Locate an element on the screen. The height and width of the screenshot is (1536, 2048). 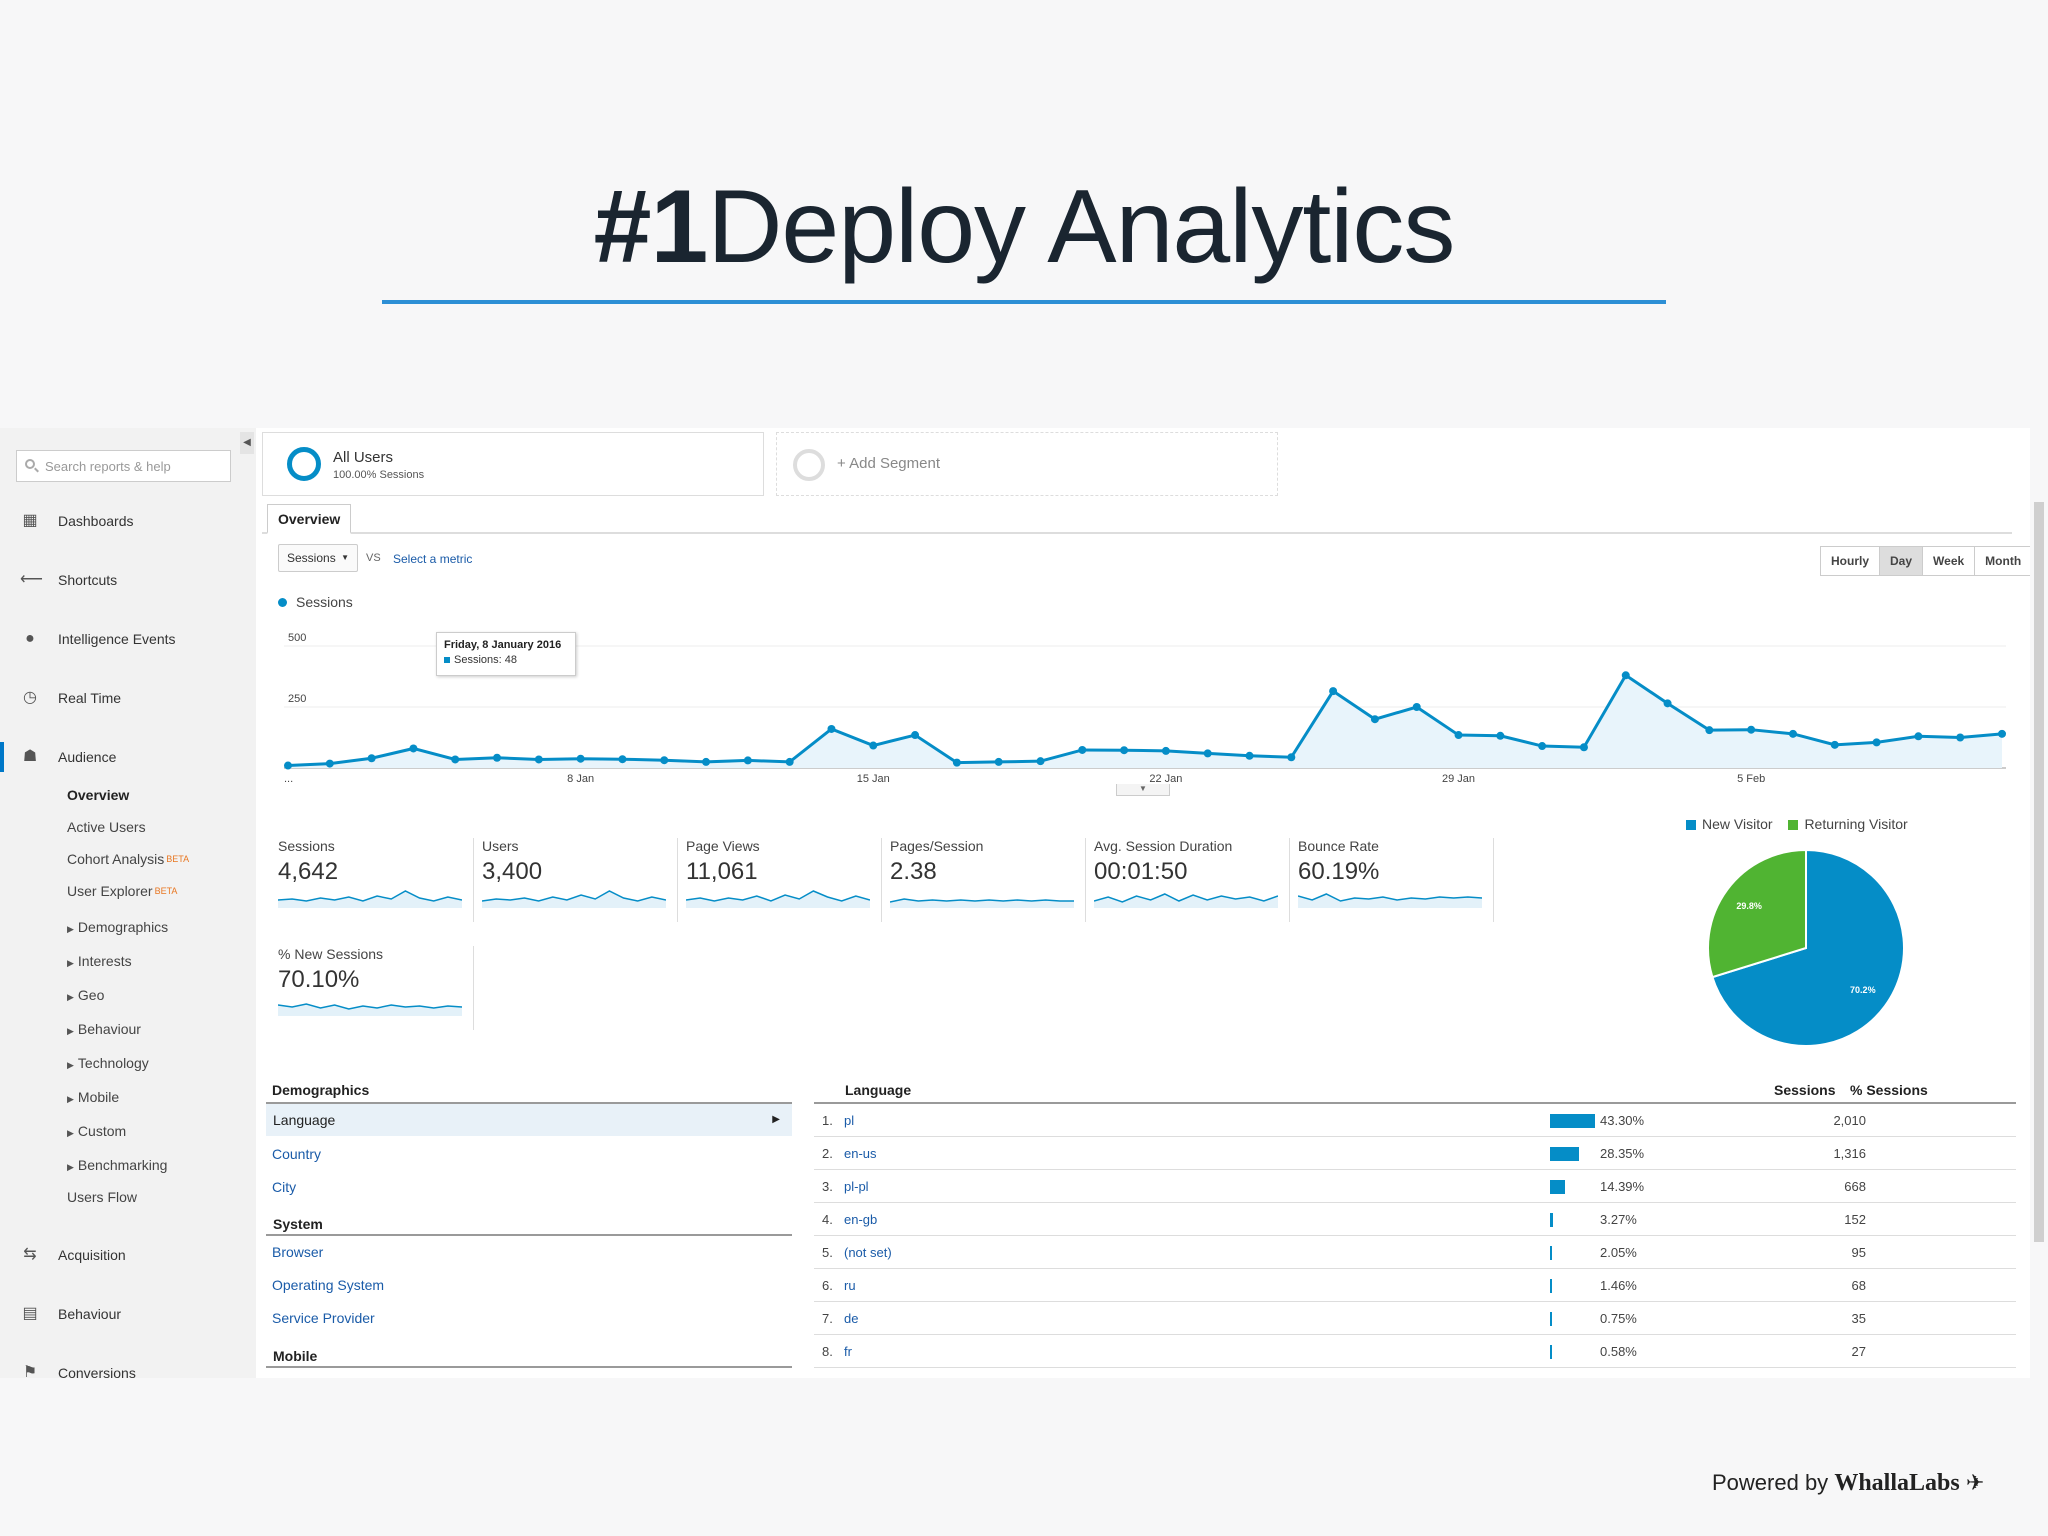
nav-real-time: ◷ Real Time is located at coordinates (128, 698).